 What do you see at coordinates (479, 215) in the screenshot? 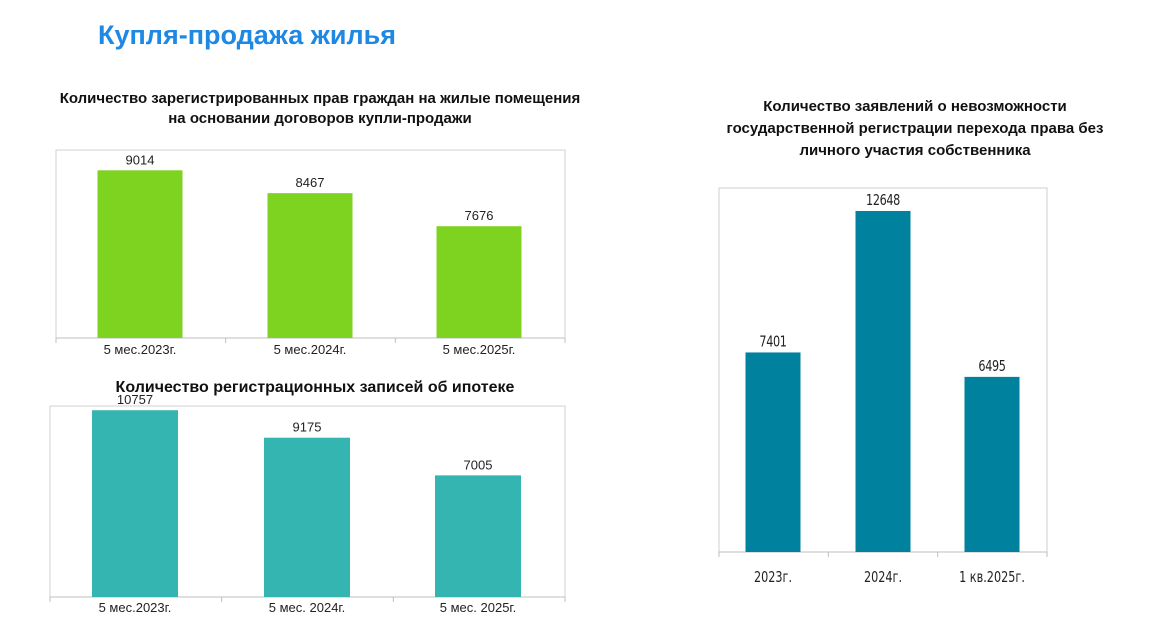
I see `data-label: 7676` at bounding box center [479, 215].